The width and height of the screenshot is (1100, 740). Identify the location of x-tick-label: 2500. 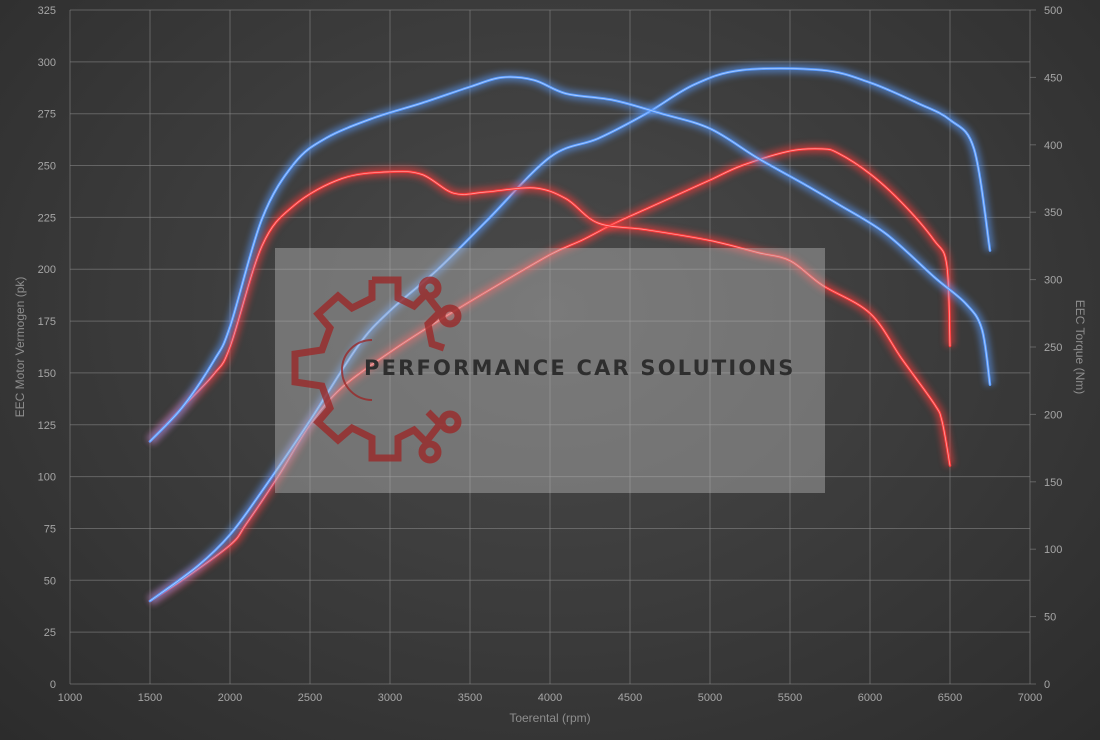
(310, 698).